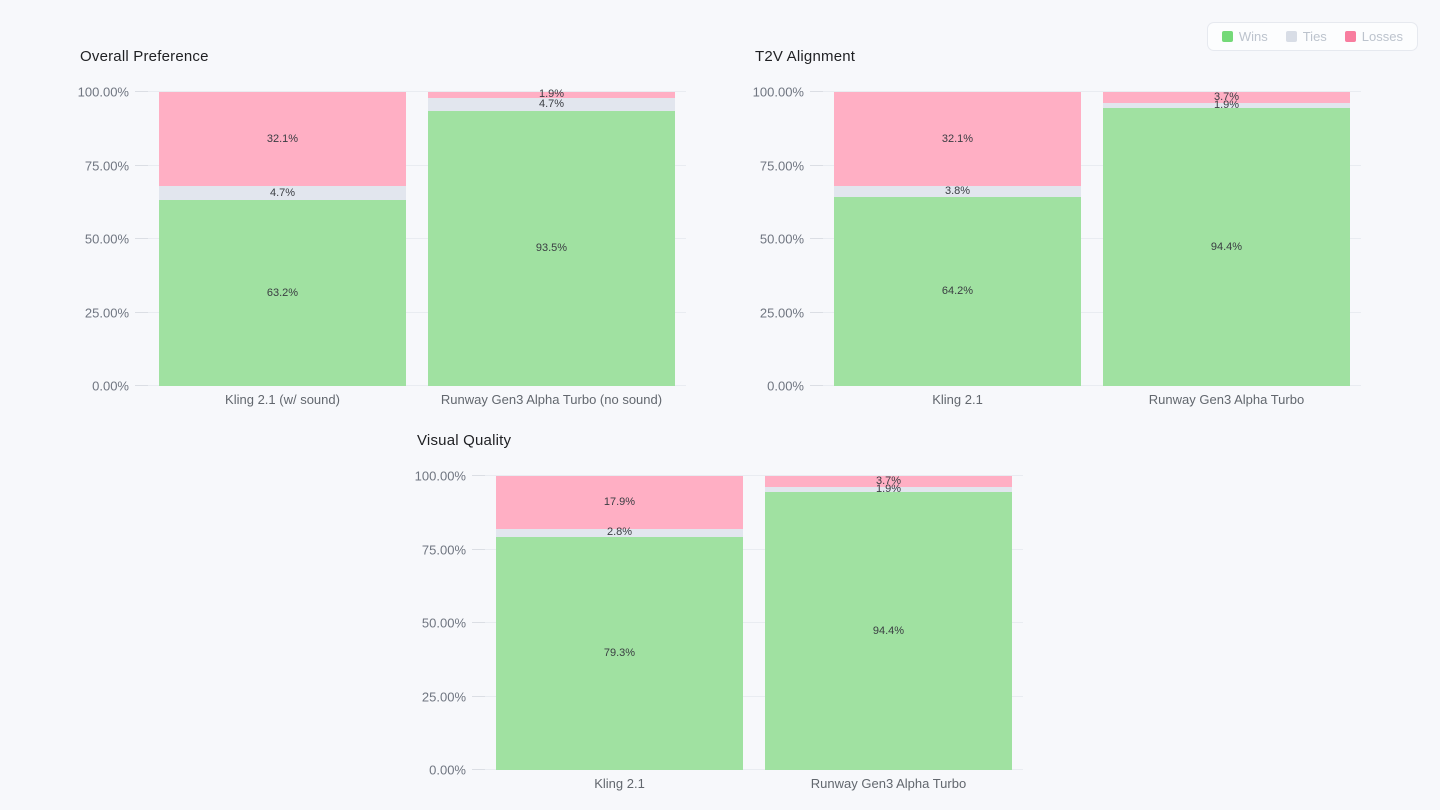 This screenshot has height=810, width=1440. I want to click on segment-value-label: 79.3%, so click(619, 652).